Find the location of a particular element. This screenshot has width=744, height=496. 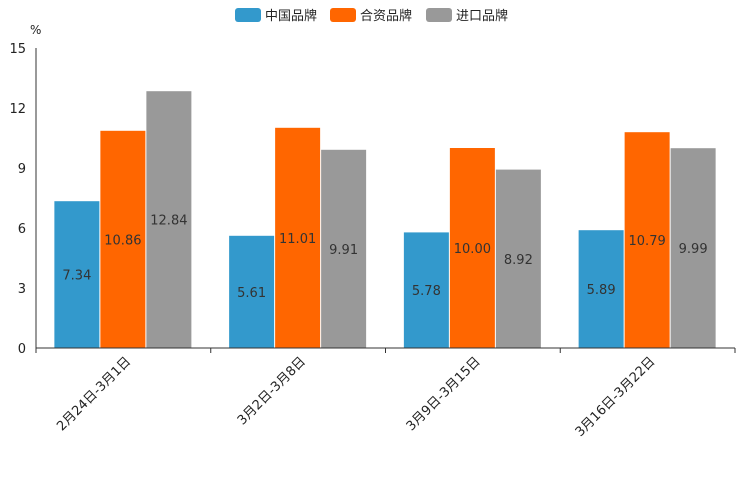

bar-data-label: 5.89 is located at coordinates (601, 290).